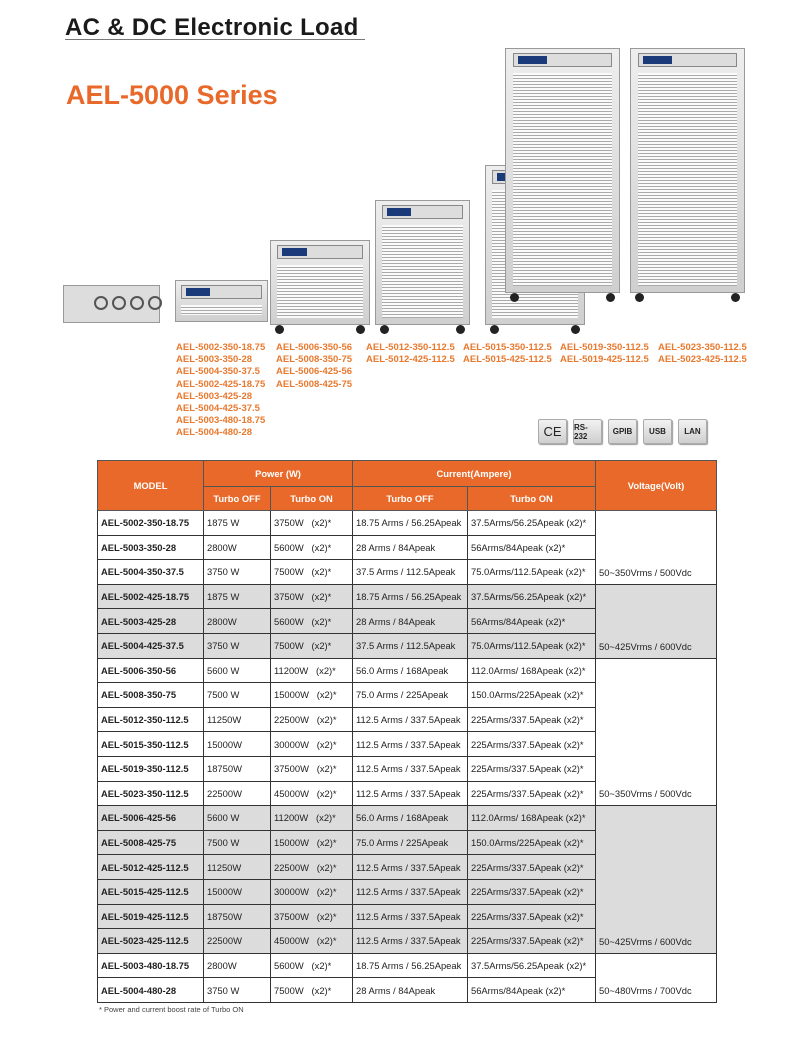 The image size is (812, 1058). I want to click on cell-power-turbo-on: 5600W (x2)*, so click(311, 965).